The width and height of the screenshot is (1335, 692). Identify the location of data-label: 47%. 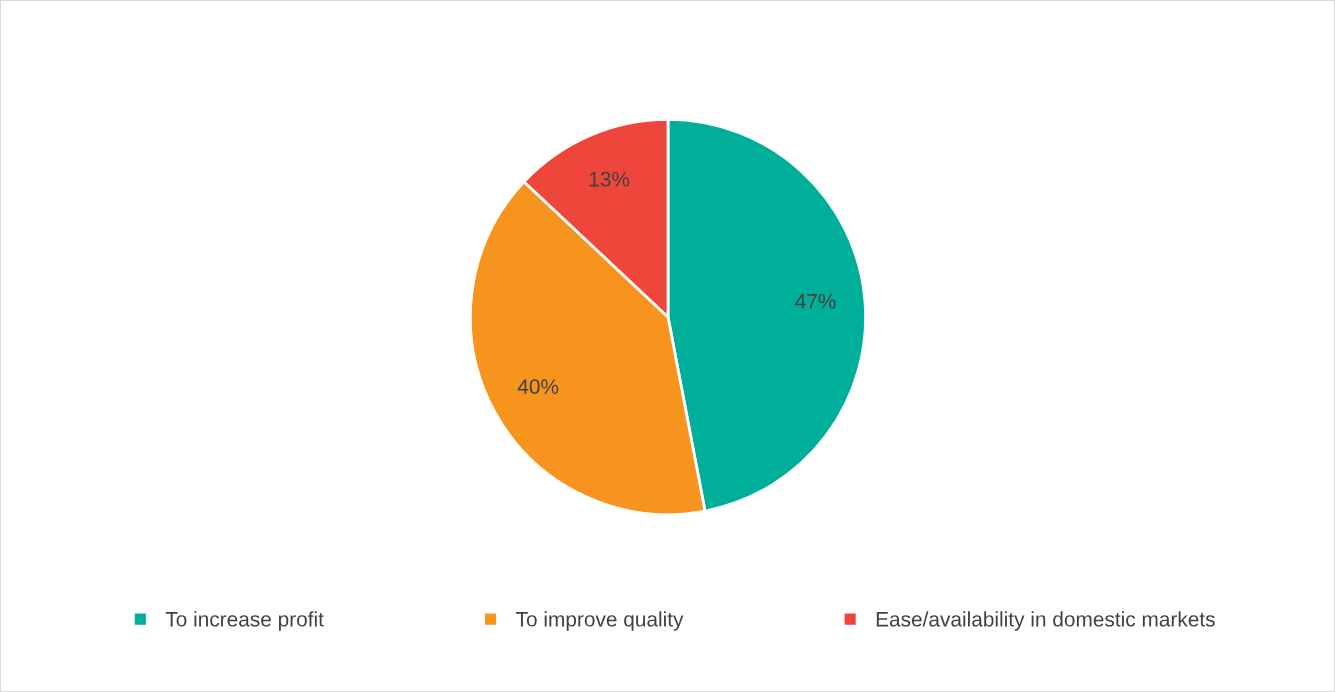
(815, 301).